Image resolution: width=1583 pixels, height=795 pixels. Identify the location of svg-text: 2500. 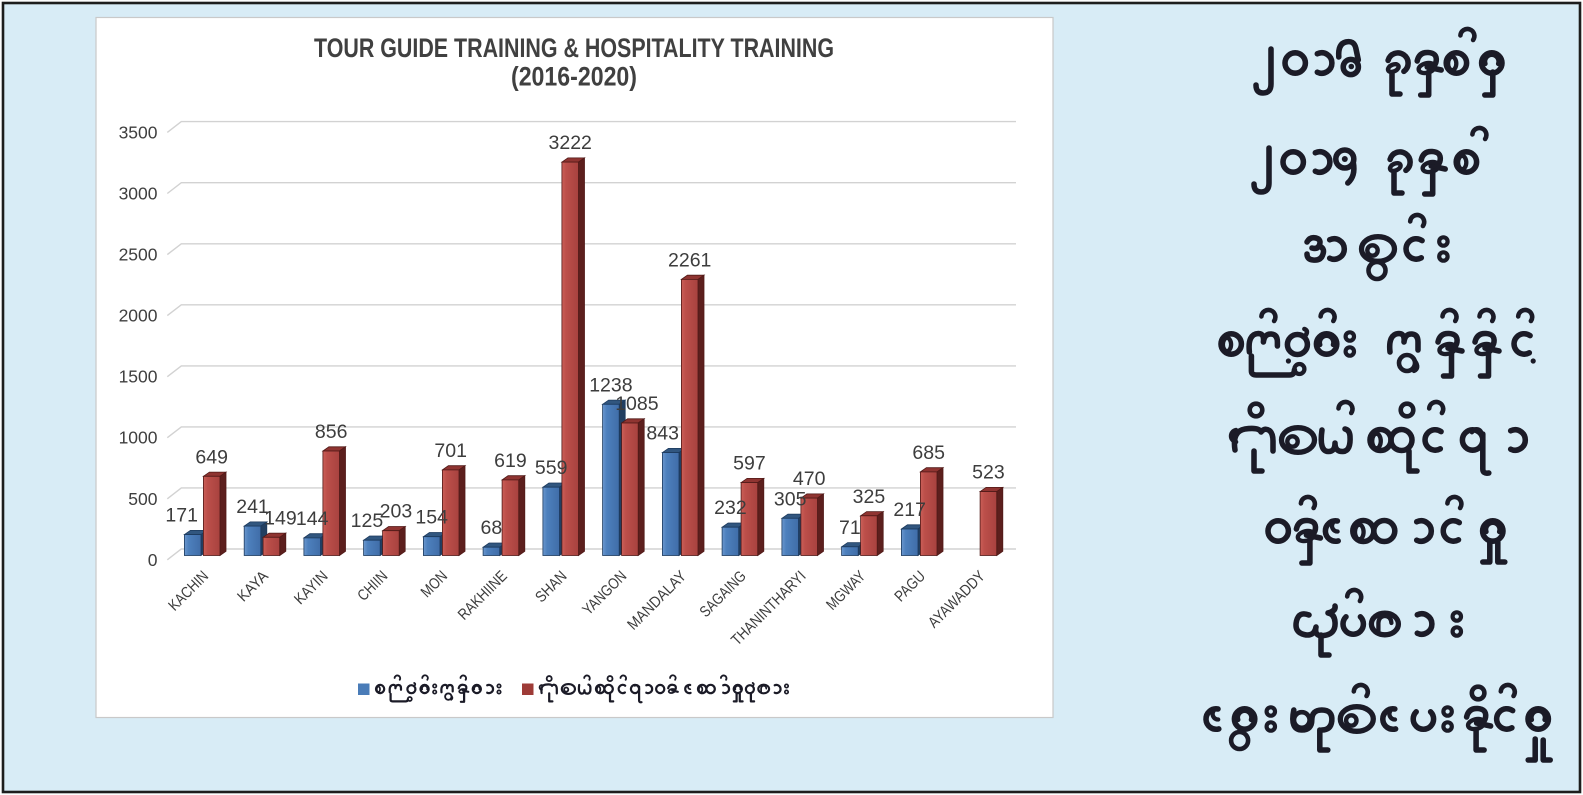
(138, 255).